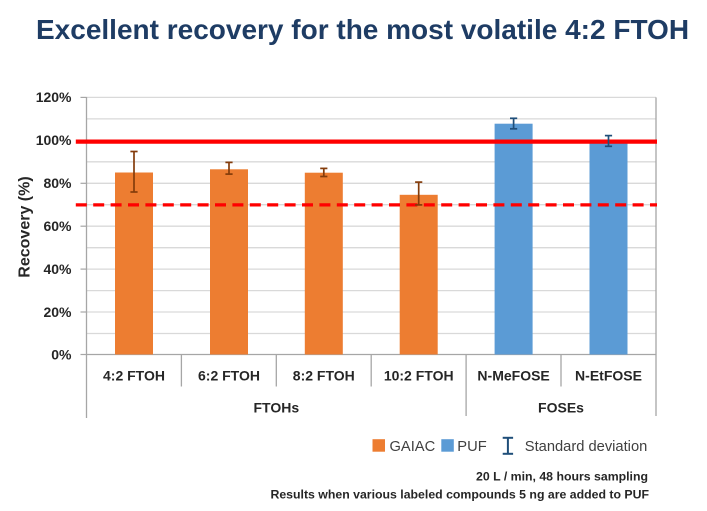 The height and width of the screenshot is (511, 707). What do you see at coordinates (57, 312) in the screenshot?
I see `svg-text: 20%` at bounding box center [57, 312].